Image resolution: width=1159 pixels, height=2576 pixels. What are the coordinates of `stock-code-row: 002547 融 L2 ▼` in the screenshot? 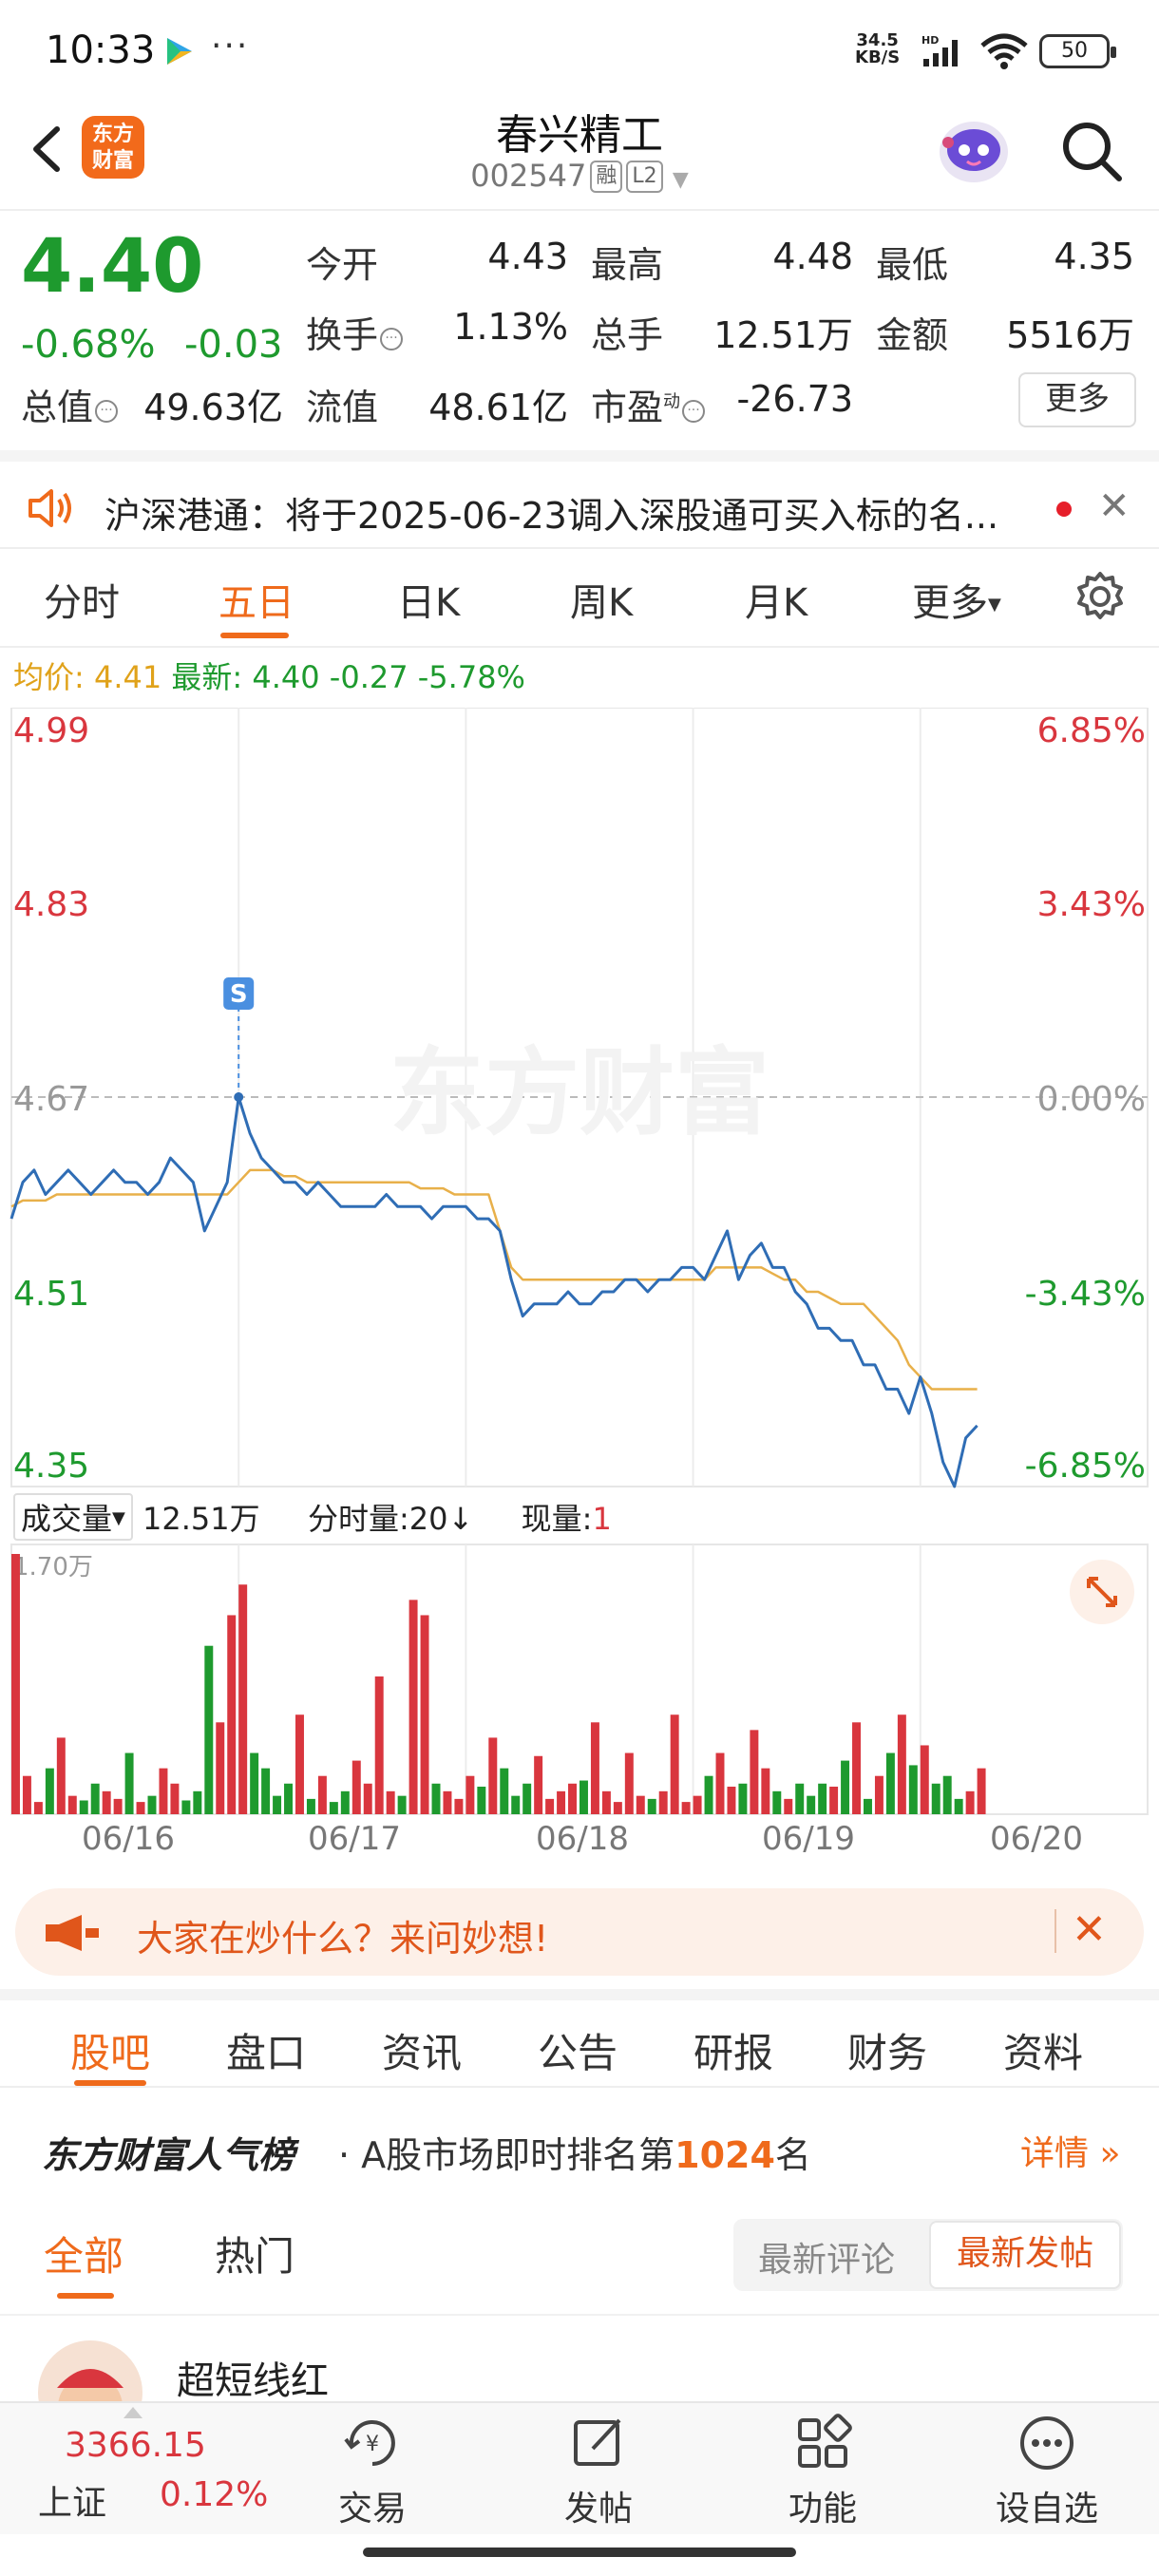 It's located at (579, 176).